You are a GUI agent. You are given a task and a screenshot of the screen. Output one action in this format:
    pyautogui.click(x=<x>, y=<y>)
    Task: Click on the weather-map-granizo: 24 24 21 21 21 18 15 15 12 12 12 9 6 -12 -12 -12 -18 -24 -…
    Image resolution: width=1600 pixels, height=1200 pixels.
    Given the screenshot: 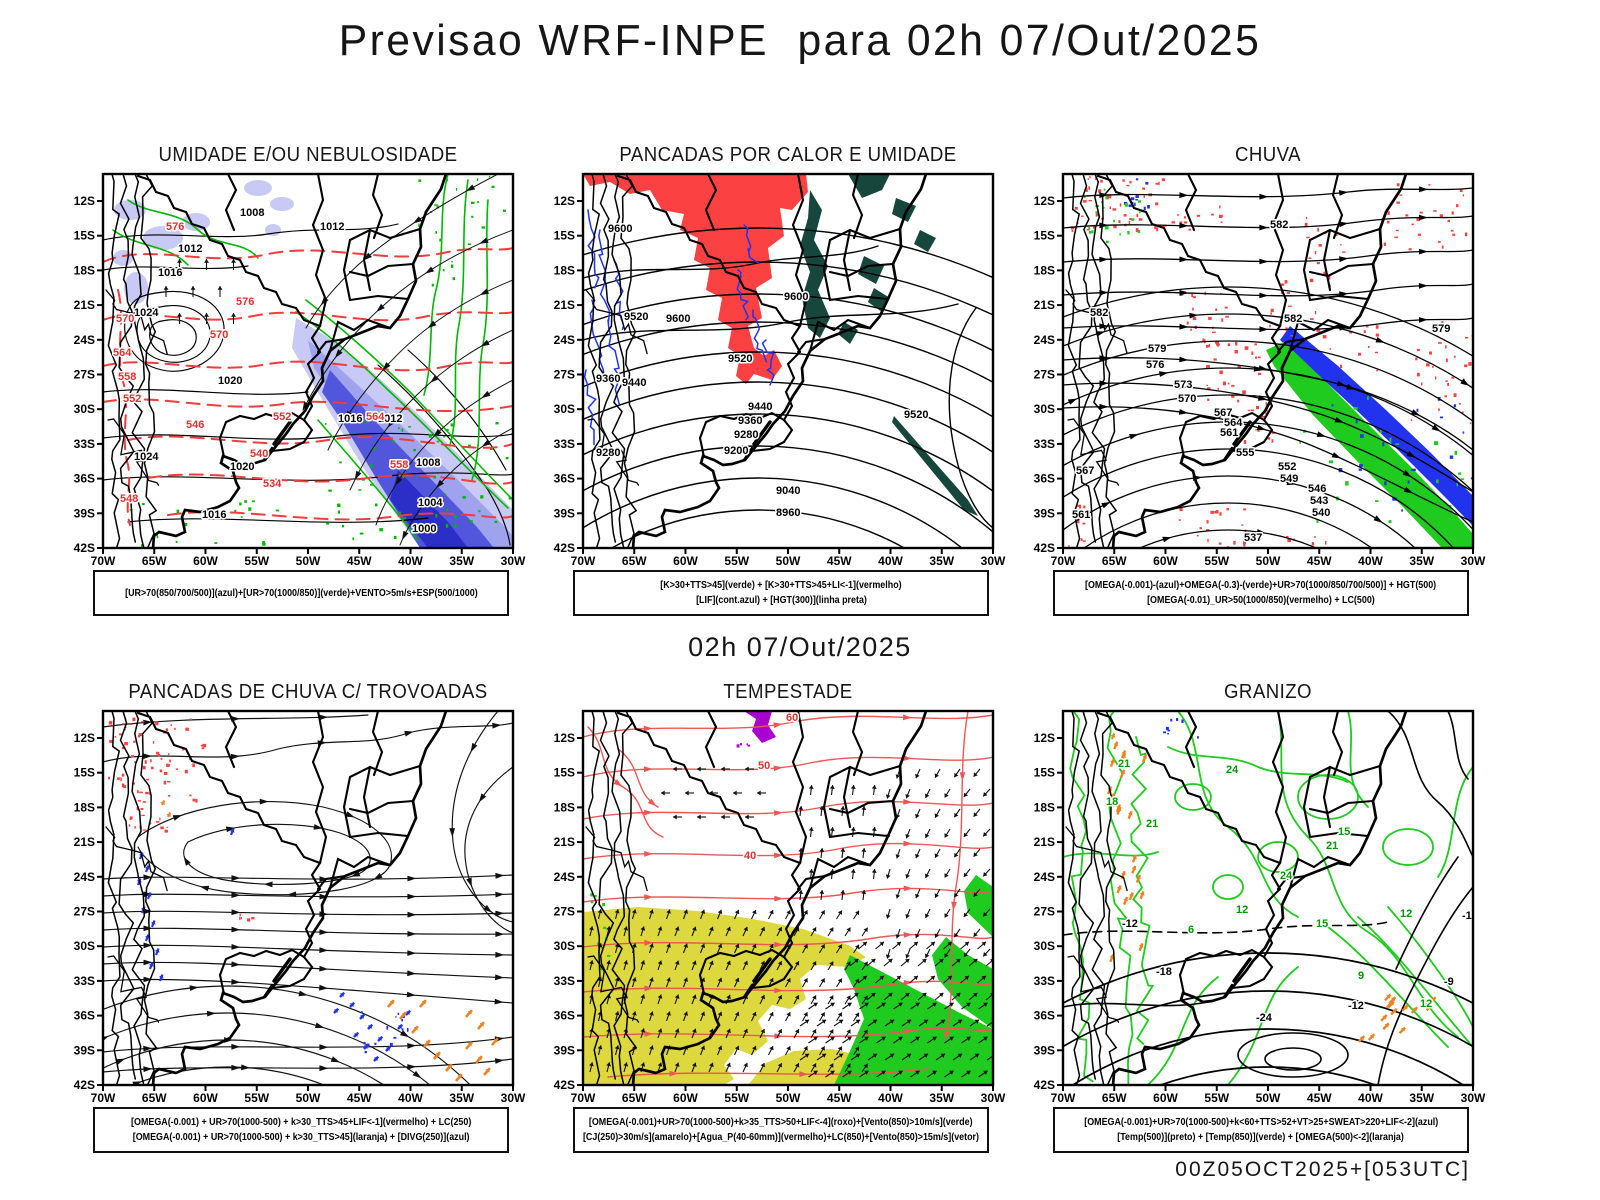 What is the action you would take?
    pyautogui.click(x=1260, y=907)
    